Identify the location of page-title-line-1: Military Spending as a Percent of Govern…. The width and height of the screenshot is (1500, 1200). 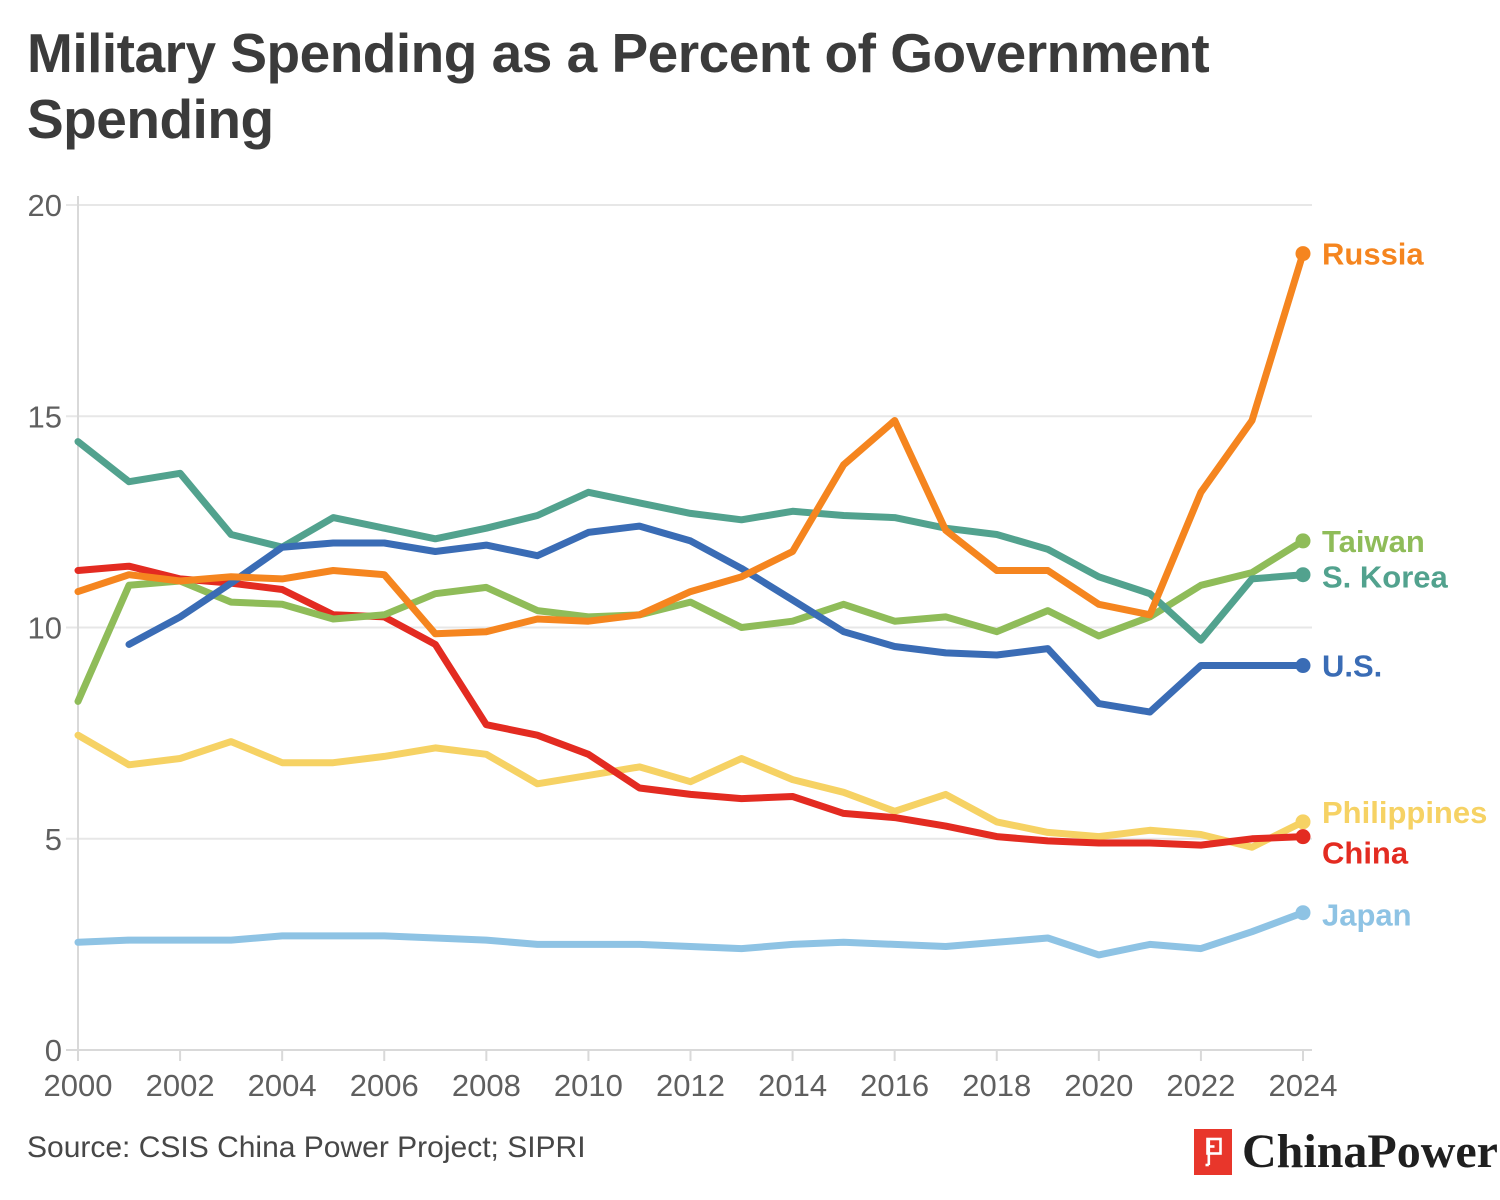
(618, 53).